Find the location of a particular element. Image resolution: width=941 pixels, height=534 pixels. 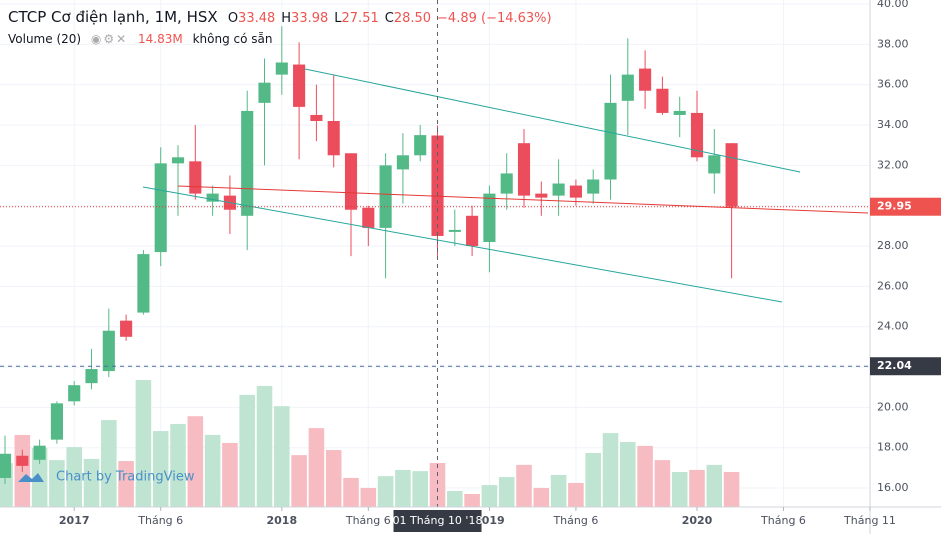

x-tick-label: 2017 is located at coordinates (74, 520).